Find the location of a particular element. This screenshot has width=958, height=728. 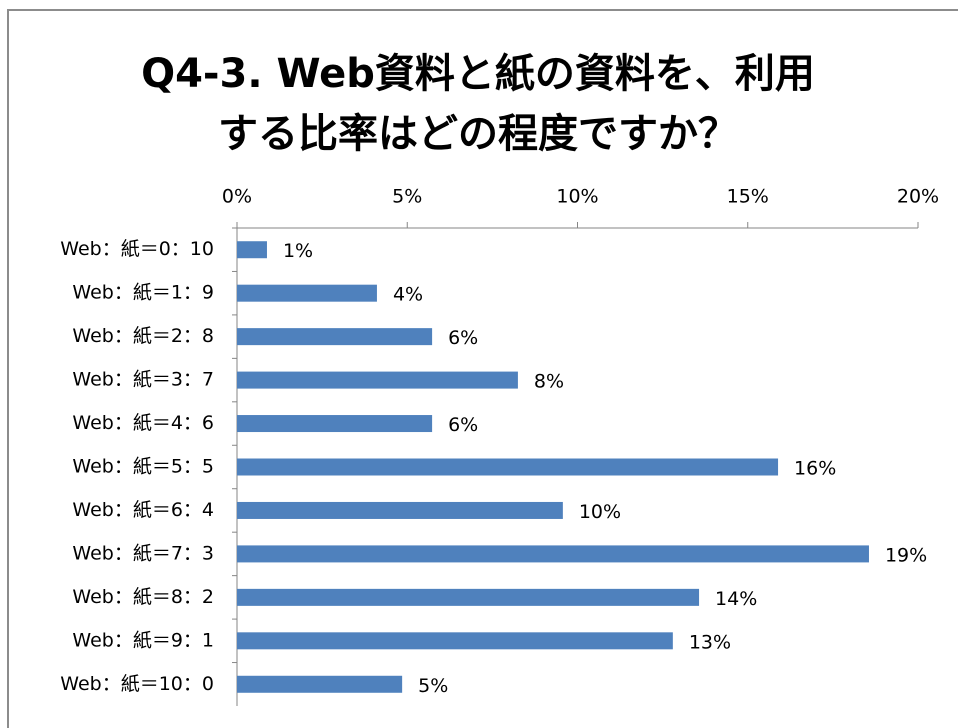

x-tick-label: 15% is located at coordinates (748, 197).